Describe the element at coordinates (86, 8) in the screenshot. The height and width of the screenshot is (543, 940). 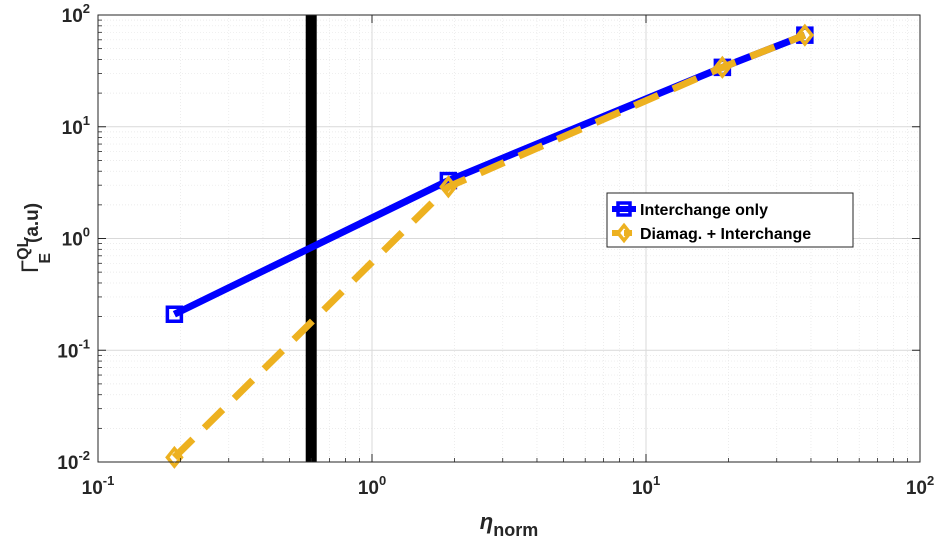
I see `y-tick-label-exponent: 2` at that location.